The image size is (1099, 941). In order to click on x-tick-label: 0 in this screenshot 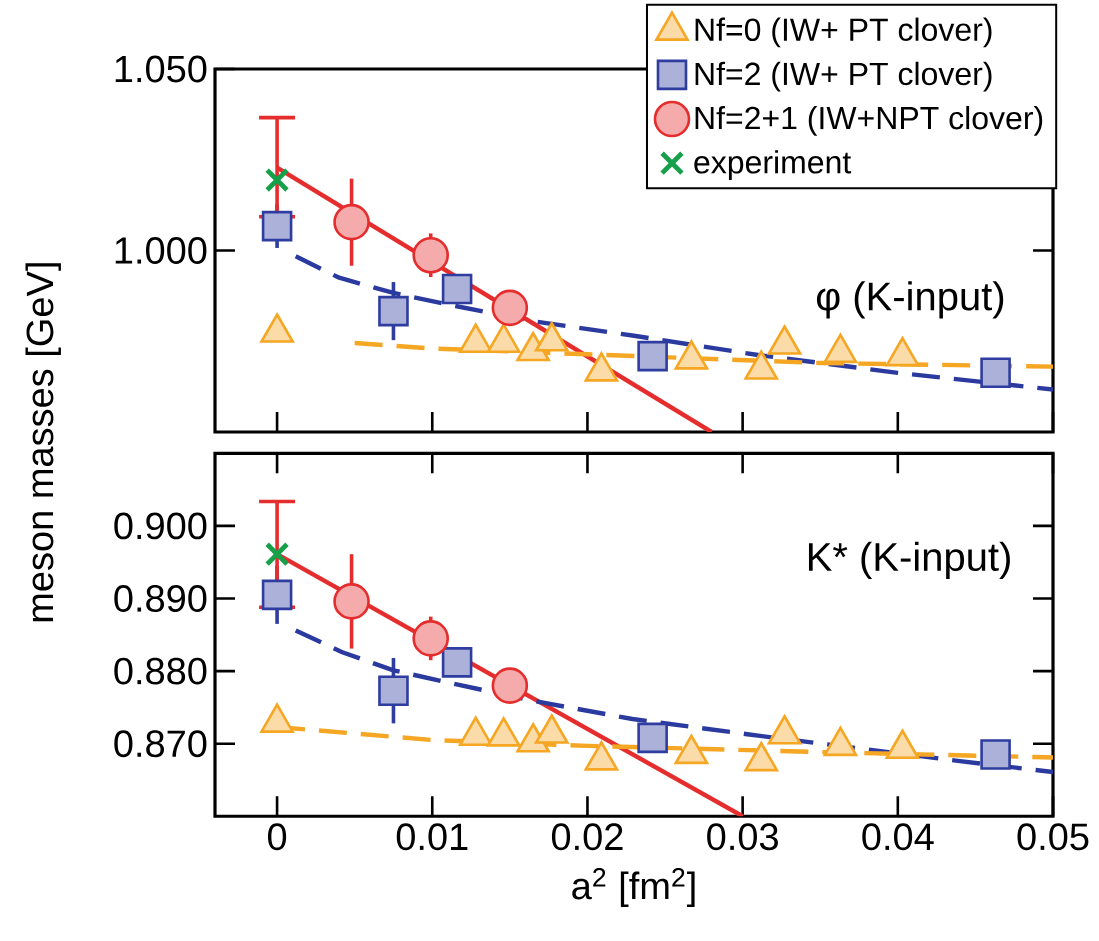, I will do `click(277, 837)`.